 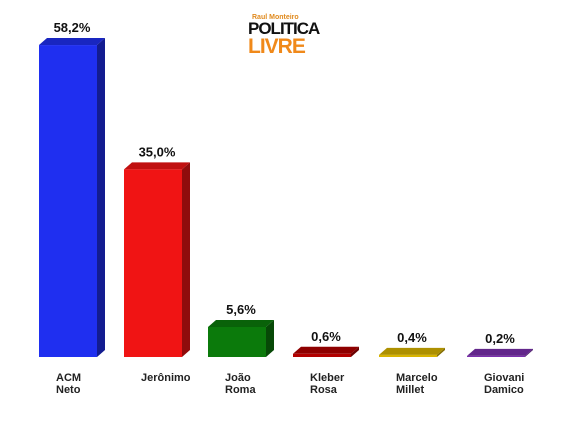 I want to click on logo: Raul Monteiro POLITICA LIVRE, so click(x=284, y=36).